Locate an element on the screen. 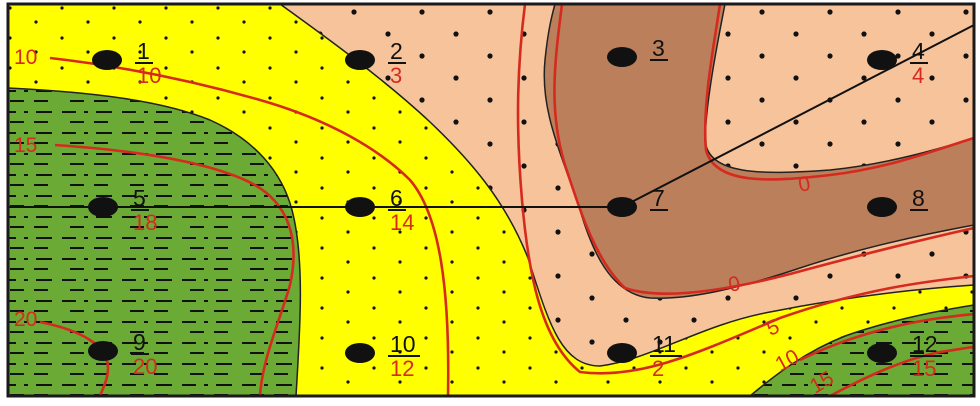  isoline-15-right is located at coordinates (902, 371).